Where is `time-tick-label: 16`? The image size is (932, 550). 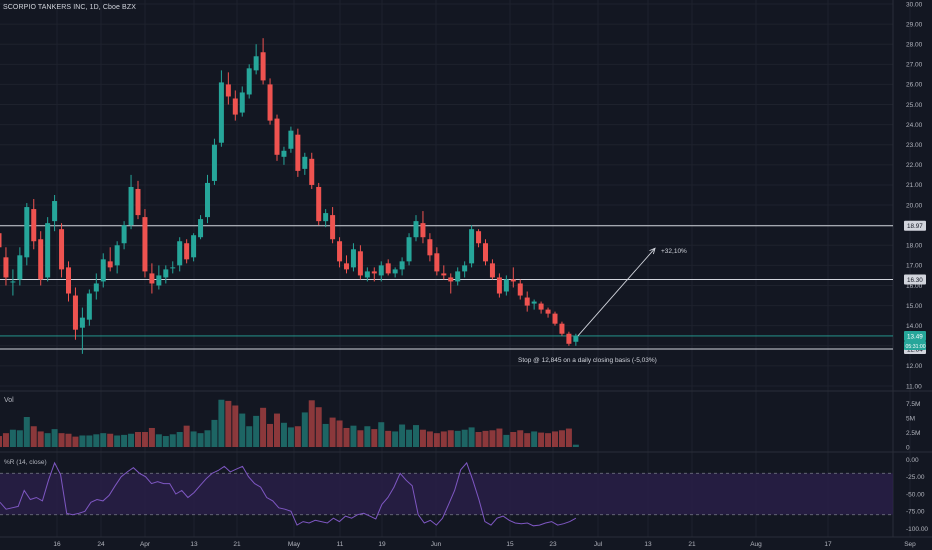 time-tick-label: 16 is located at coordinates (57, 544).